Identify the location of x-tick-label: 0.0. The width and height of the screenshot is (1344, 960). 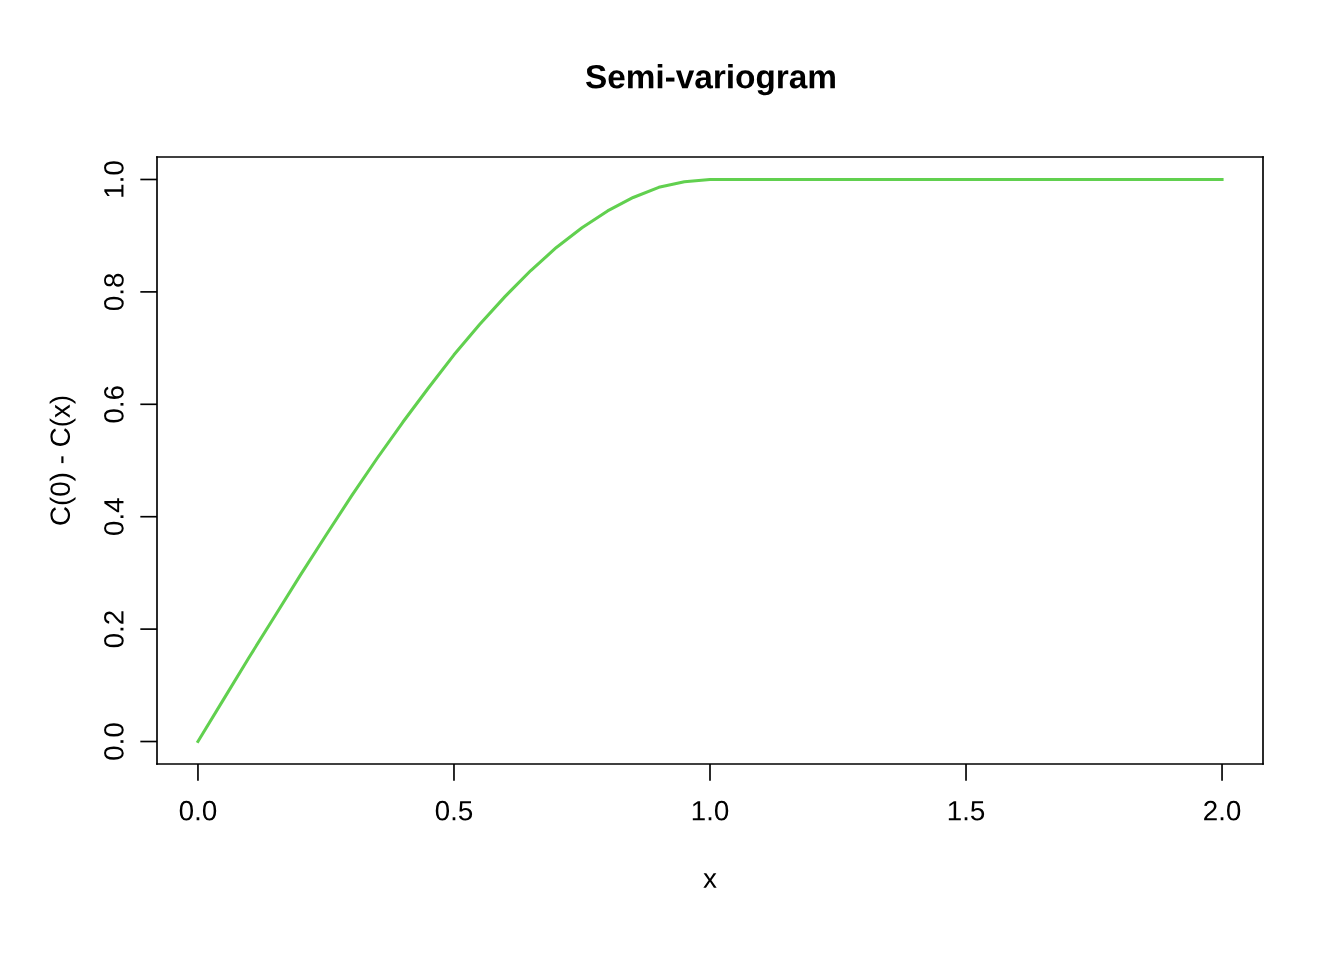
(198, 810).